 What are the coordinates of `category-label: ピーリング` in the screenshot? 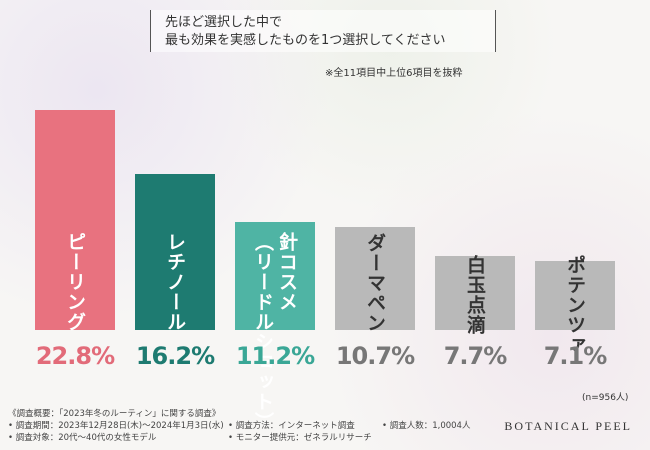 It's located at (75, 282).